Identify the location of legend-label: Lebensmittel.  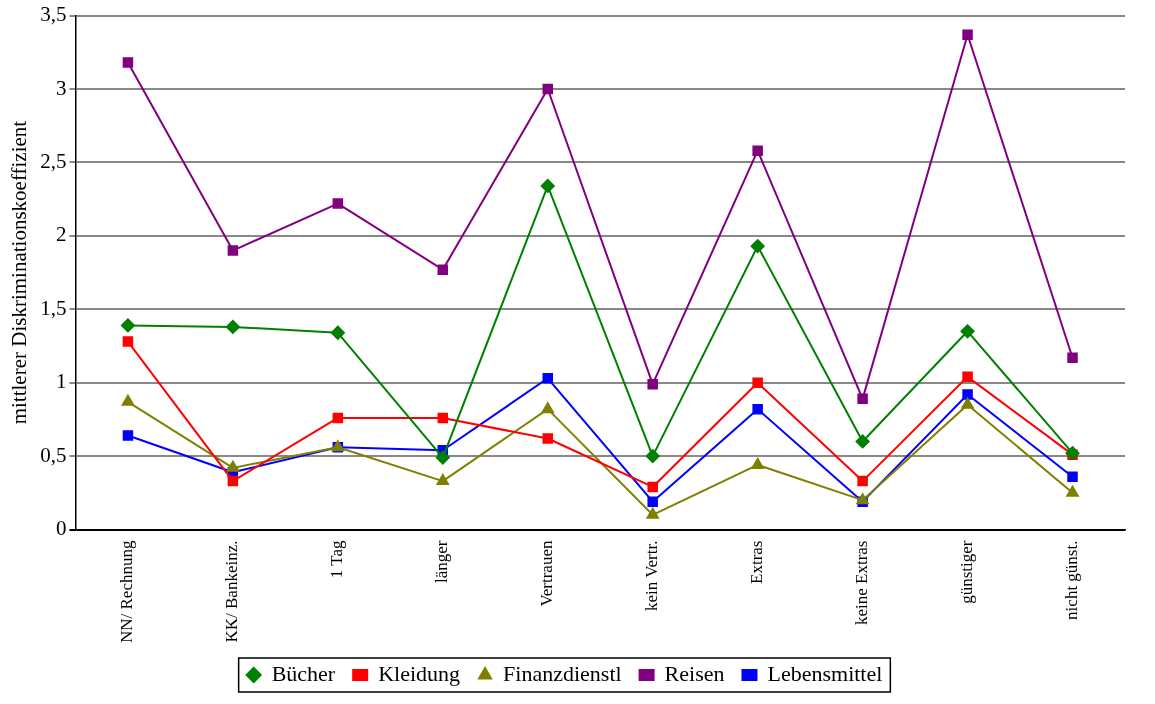
(825, 673).